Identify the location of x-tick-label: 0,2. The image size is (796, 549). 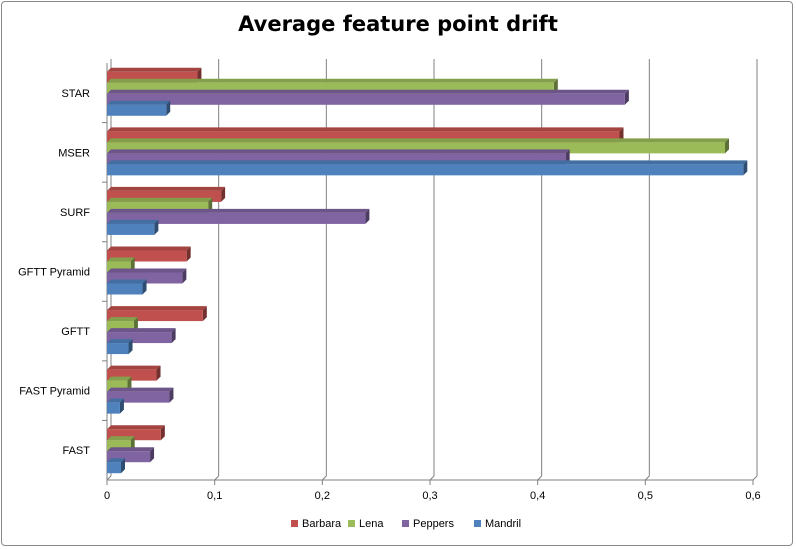
(322, 496).